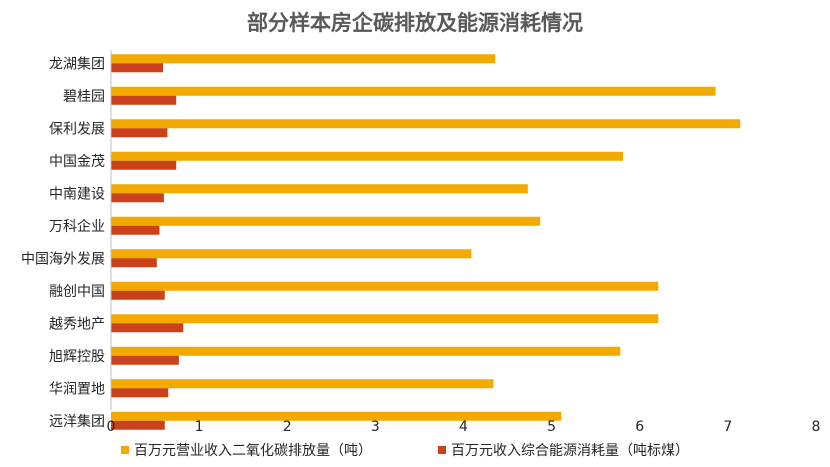 This screenshot has height=467, width=830. Describe the element at coordinates (570, 451) in the screenshot. I see `legend-label: 百万元收入综合能源消耗量（吨标煤）` at that location.